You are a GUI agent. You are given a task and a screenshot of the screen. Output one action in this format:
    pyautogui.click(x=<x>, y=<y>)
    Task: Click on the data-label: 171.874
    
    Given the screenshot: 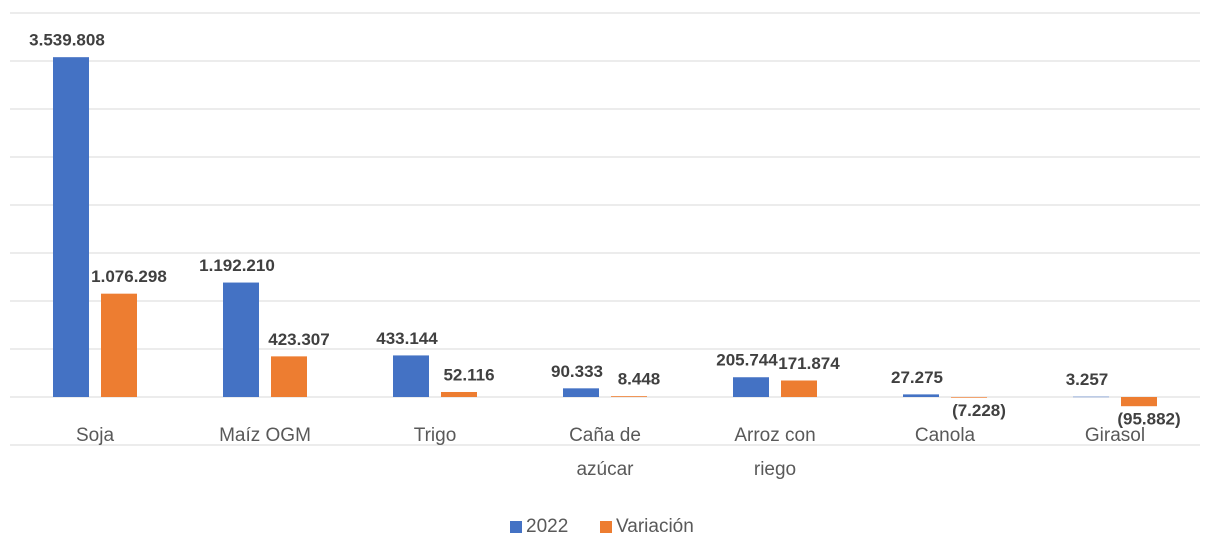 What is the action you would take?
    pyautogui.click(x=809, y=363)
    